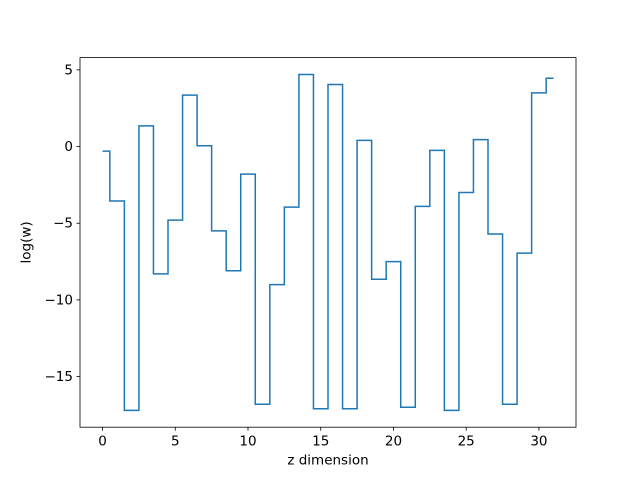  Describe the element at coordinates (59, 300) in the screenshot. I see `y-tick-label: −10` at that location.